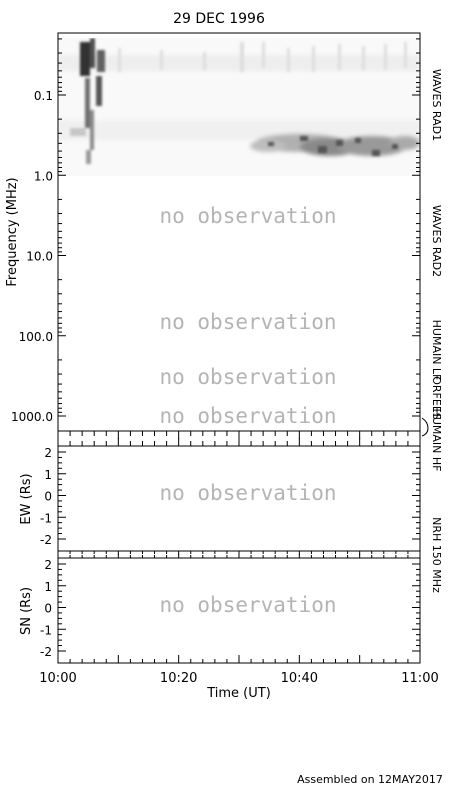 The height and width of the screenshot is (800, 450). Describe the element at coordinates (32, 417) in the screenshot. I see `frequency-tick-label: 1000.0` at that location.